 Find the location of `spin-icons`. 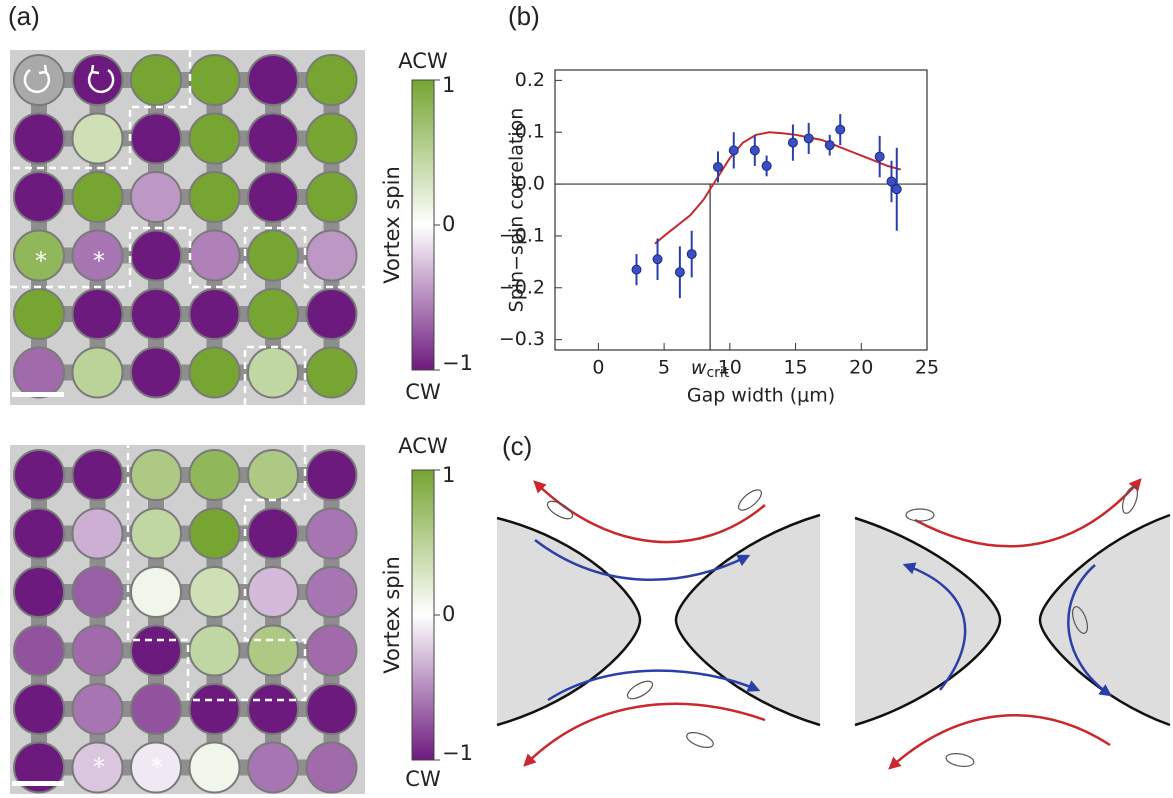

spin-icons is located at coordinates (69, 78).